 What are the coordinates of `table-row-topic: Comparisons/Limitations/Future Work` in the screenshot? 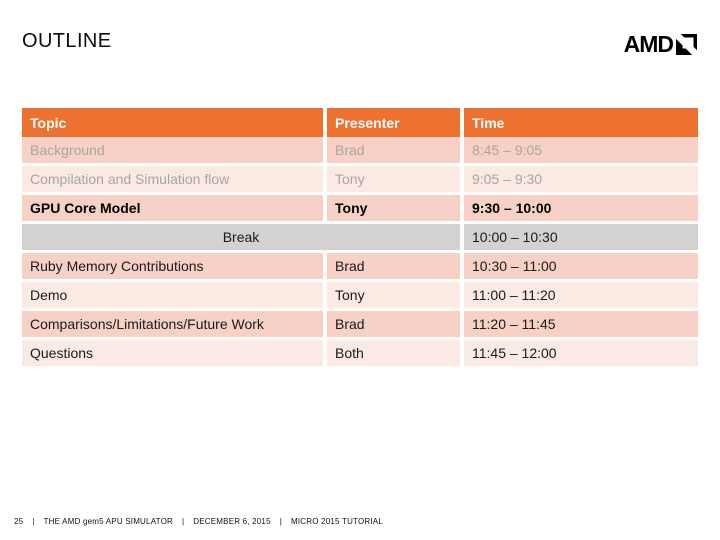 It's located at (172, 324).